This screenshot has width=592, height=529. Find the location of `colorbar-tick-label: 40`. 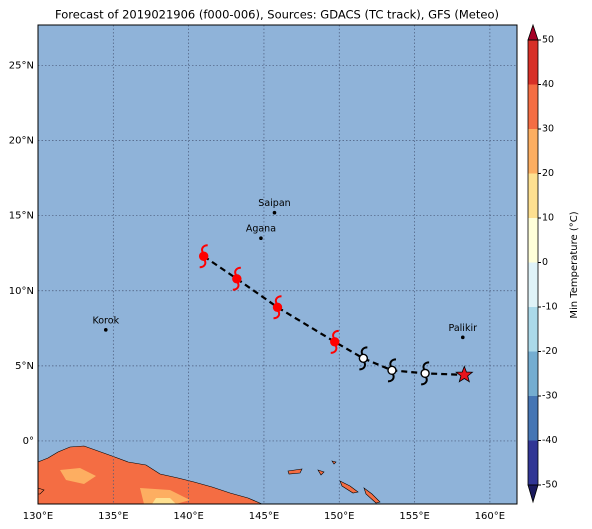

colorbar-tick-label: 40 is located at coordinates (548, 84).